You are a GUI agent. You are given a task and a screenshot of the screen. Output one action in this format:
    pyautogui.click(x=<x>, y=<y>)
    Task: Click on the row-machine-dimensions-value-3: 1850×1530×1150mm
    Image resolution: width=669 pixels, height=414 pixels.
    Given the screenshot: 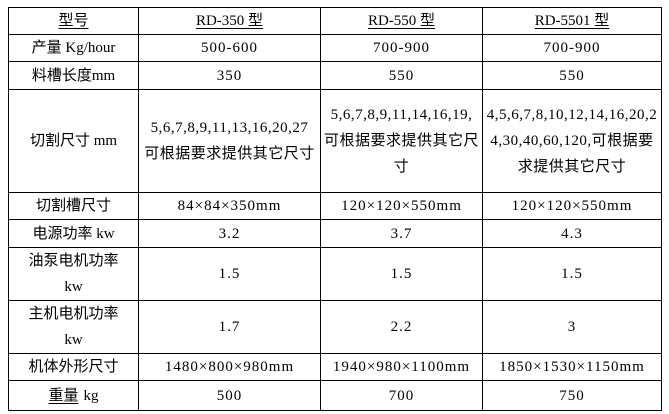 What is the action you would take?
    pyautogui.click(x=572, y=367)
    